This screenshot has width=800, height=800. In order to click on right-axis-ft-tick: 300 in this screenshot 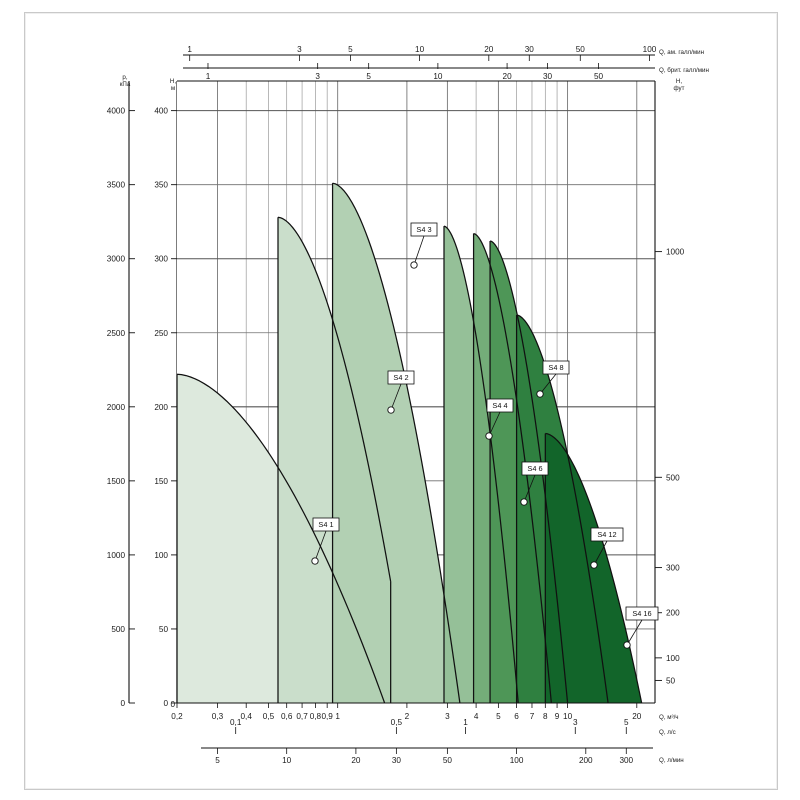, I will do `click(673, 568)`.